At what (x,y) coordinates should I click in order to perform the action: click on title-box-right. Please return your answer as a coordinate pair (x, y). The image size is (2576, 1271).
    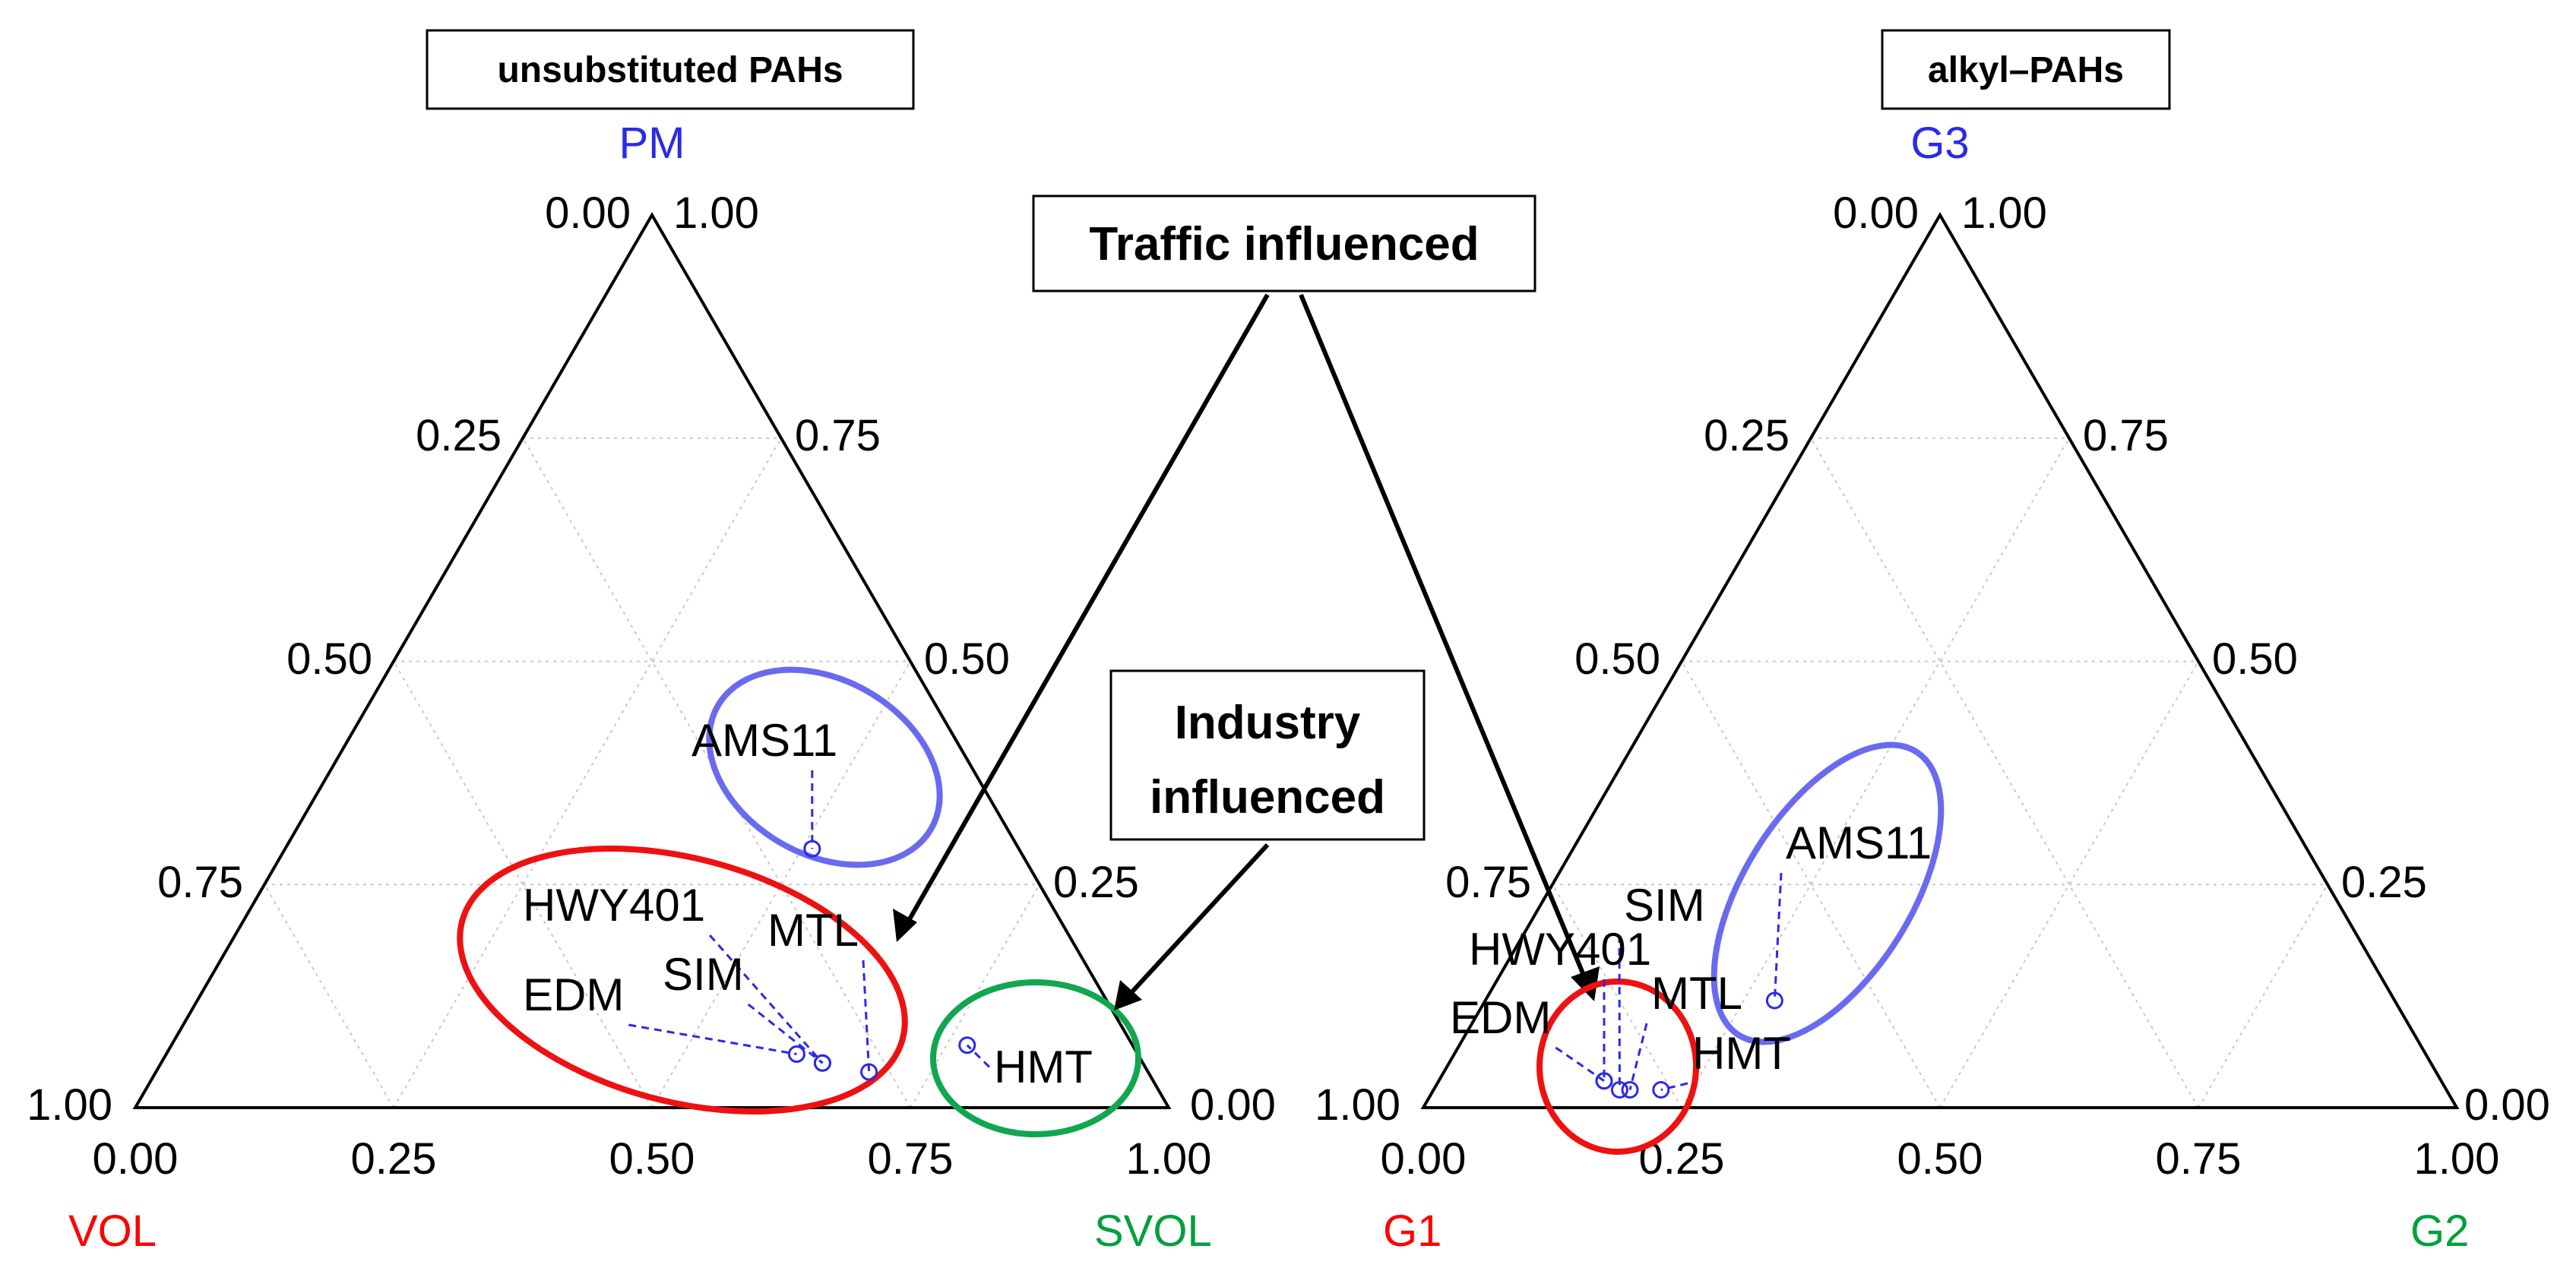
    Looking at the image, I should click on (2026, 69).